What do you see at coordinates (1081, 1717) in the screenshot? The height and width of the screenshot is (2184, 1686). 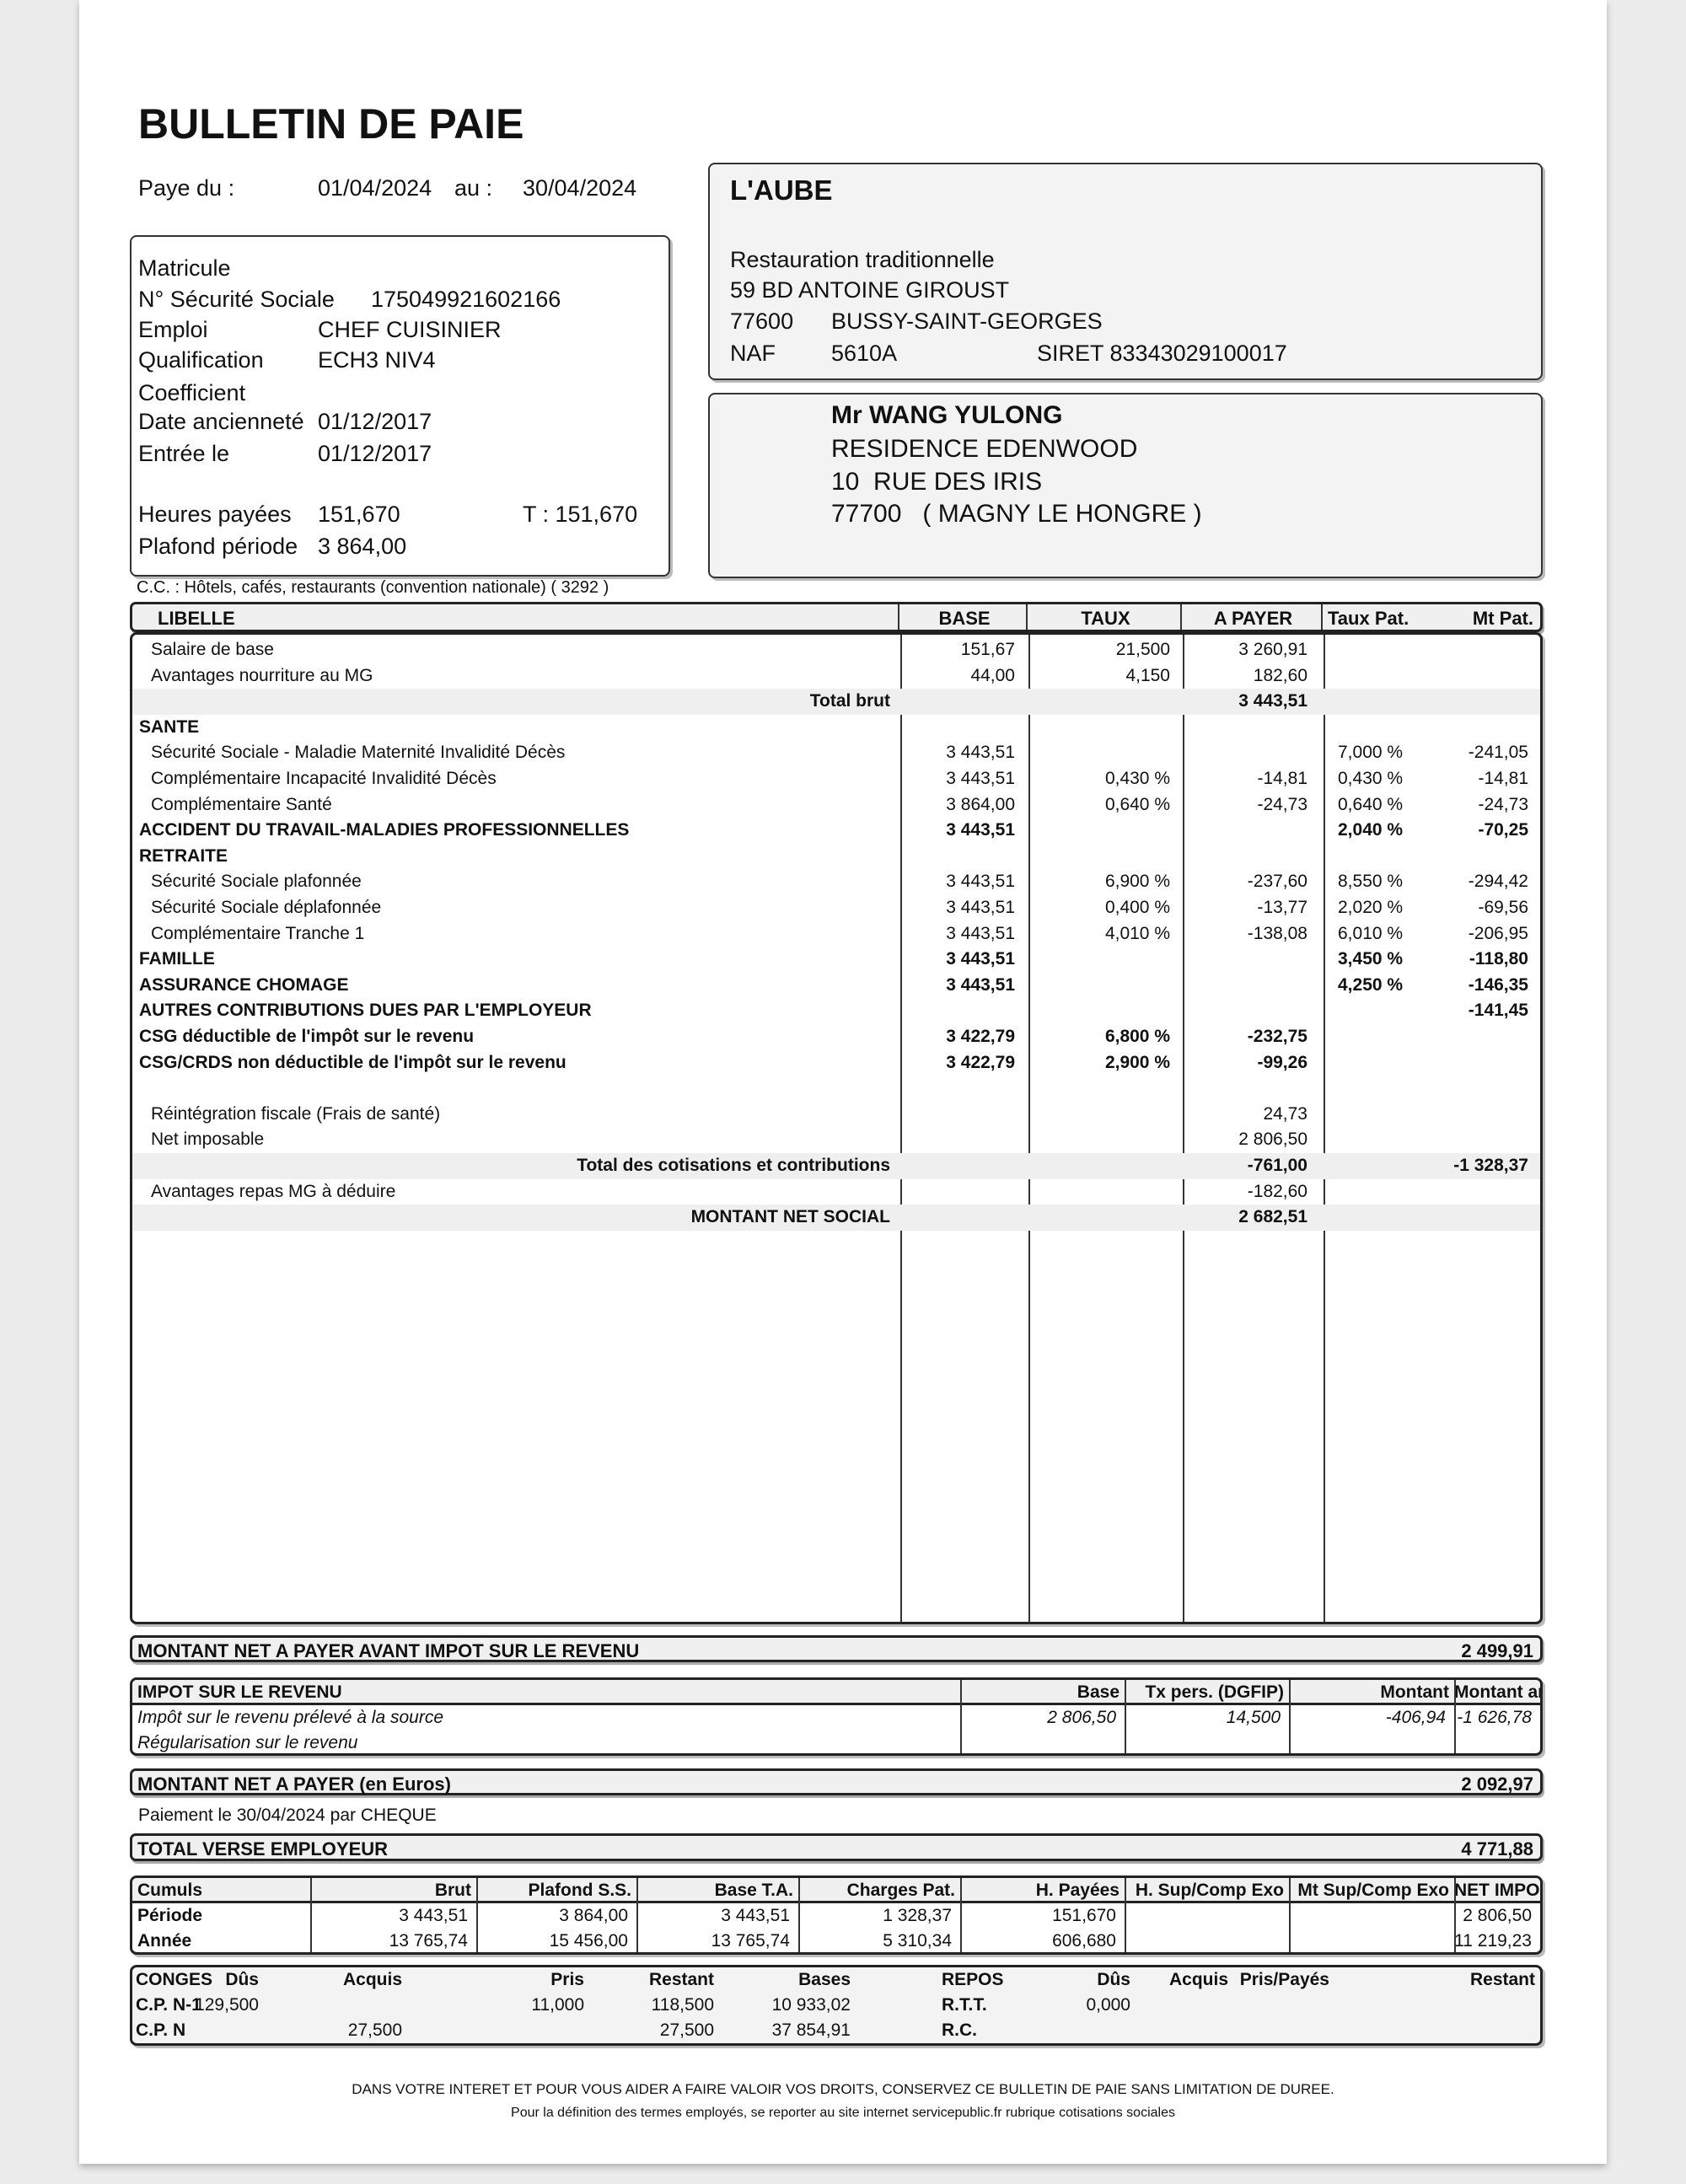 I see `table-cell: 2 806,50` at bounding box center [1081, 1717].